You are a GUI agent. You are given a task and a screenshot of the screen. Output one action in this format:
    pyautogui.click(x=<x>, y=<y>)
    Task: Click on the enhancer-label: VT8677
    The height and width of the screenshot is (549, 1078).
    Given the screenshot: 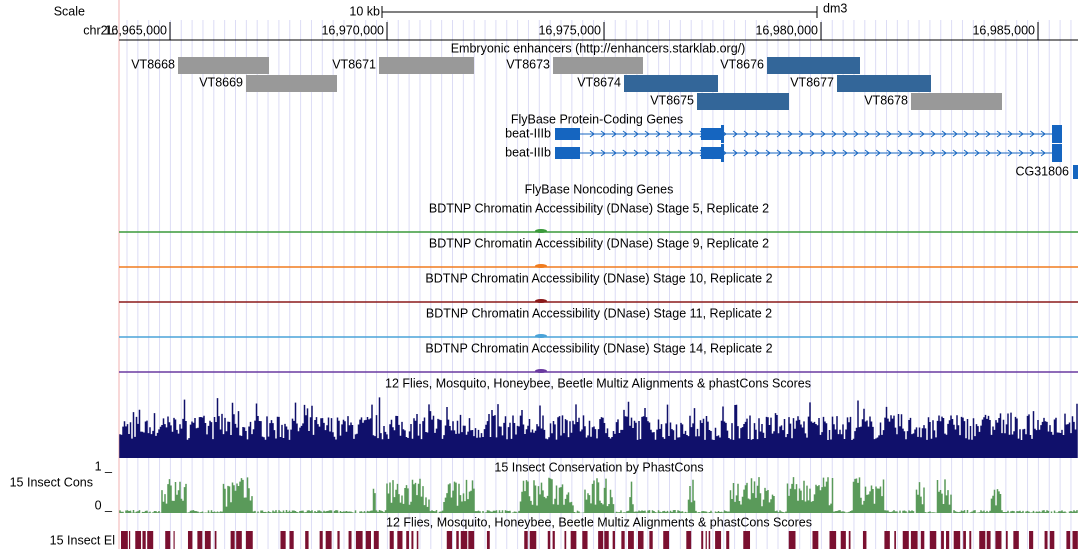 What is the action you would take?
    pyautogui.click(x=812, y=82)
    